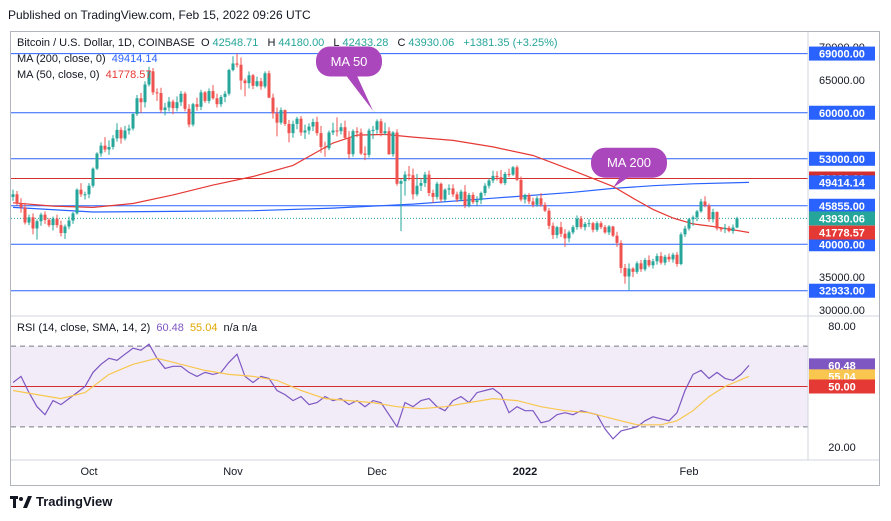 The width and height of the screenshot is (891, 521). I want to click on rsi-tick-0: 80.00, so click(842, 327).